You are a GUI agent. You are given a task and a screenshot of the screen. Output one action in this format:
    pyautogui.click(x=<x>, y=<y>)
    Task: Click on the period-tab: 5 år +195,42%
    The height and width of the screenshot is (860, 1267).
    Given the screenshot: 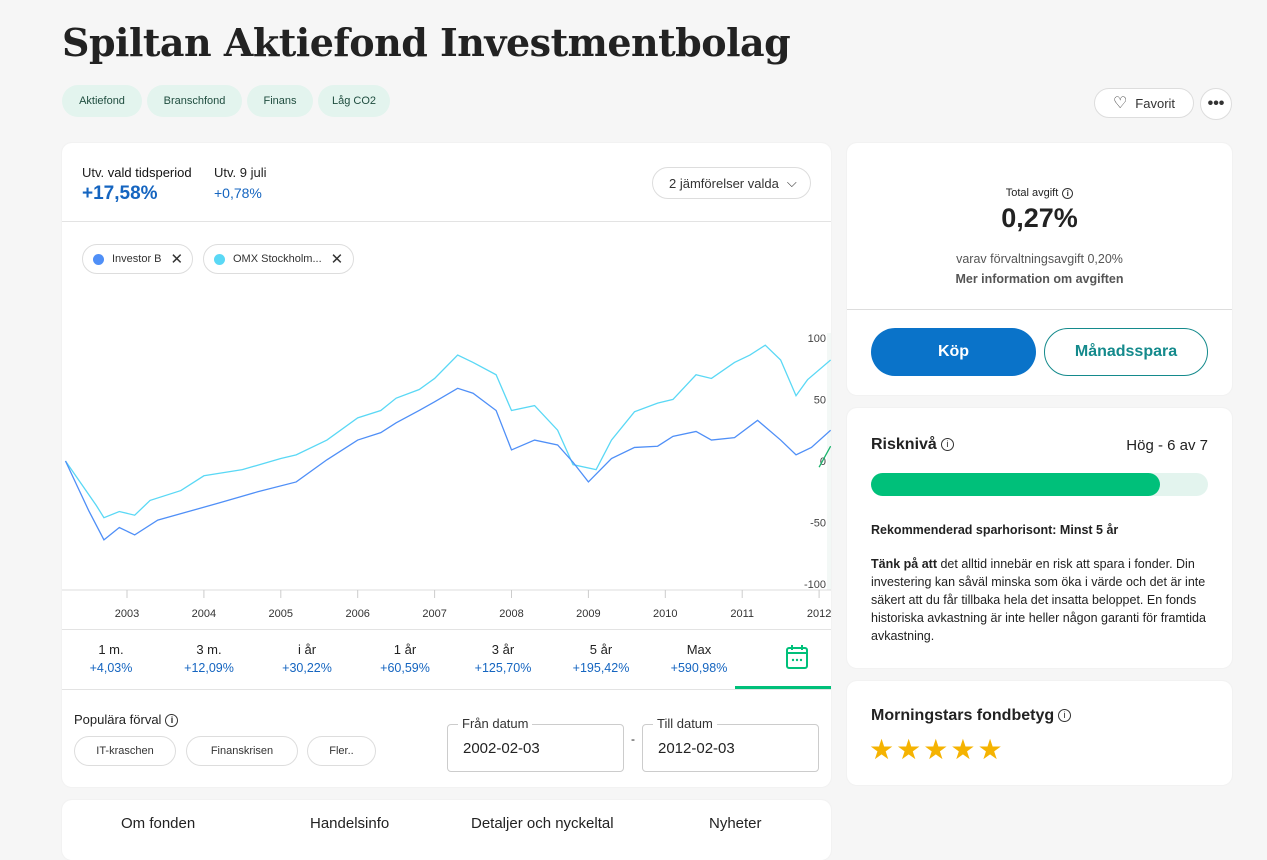 What is the action you would take?
    pyautogui.click(x=601, y=658)
    